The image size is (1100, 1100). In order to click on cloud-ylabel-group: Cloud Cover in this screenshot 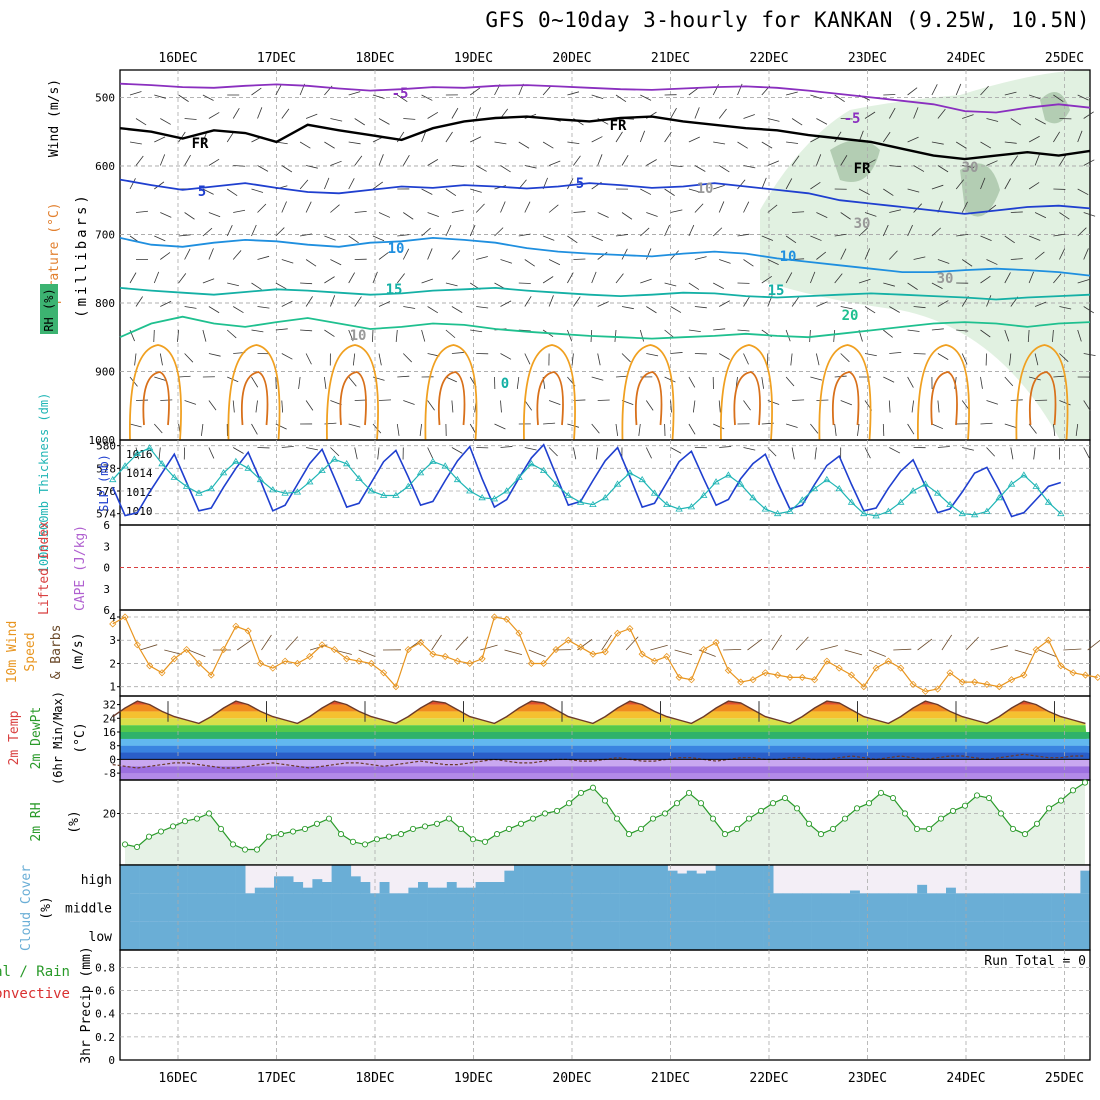, I will do `click(26, 908)`.